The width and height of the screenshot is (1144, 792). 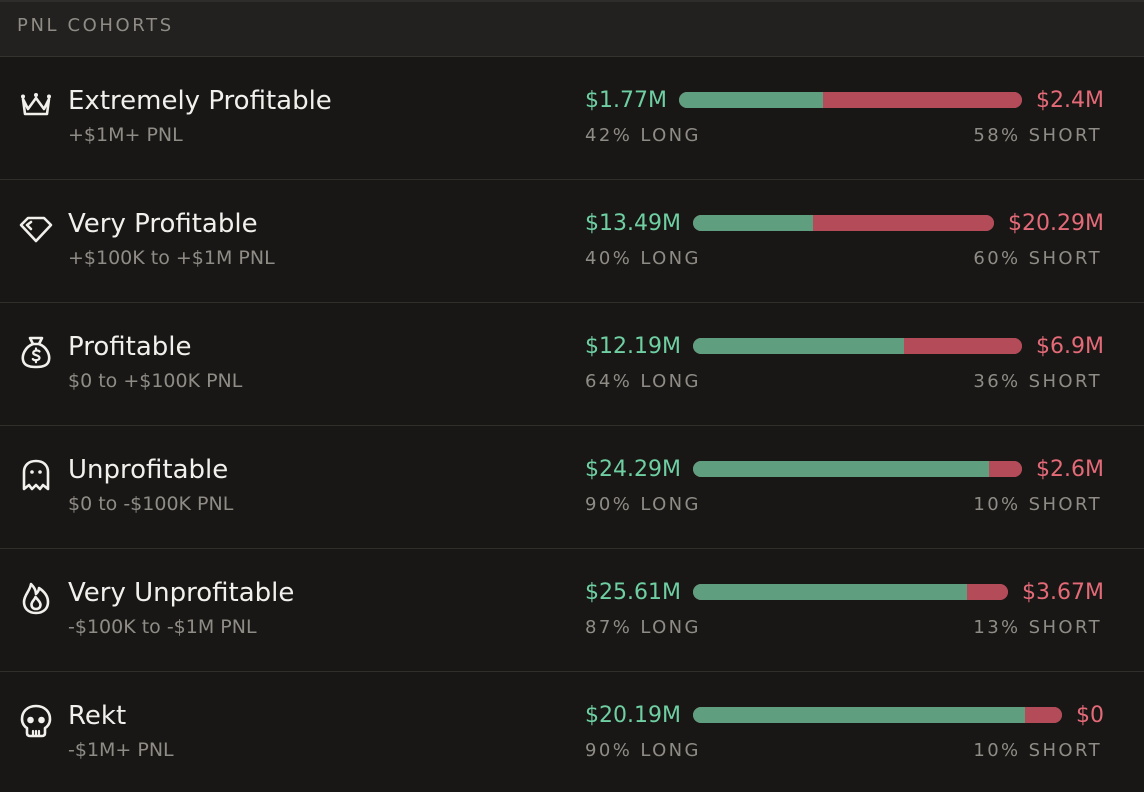 I want to click on short-amount: $3.67M, so click(x=1063, y=592).